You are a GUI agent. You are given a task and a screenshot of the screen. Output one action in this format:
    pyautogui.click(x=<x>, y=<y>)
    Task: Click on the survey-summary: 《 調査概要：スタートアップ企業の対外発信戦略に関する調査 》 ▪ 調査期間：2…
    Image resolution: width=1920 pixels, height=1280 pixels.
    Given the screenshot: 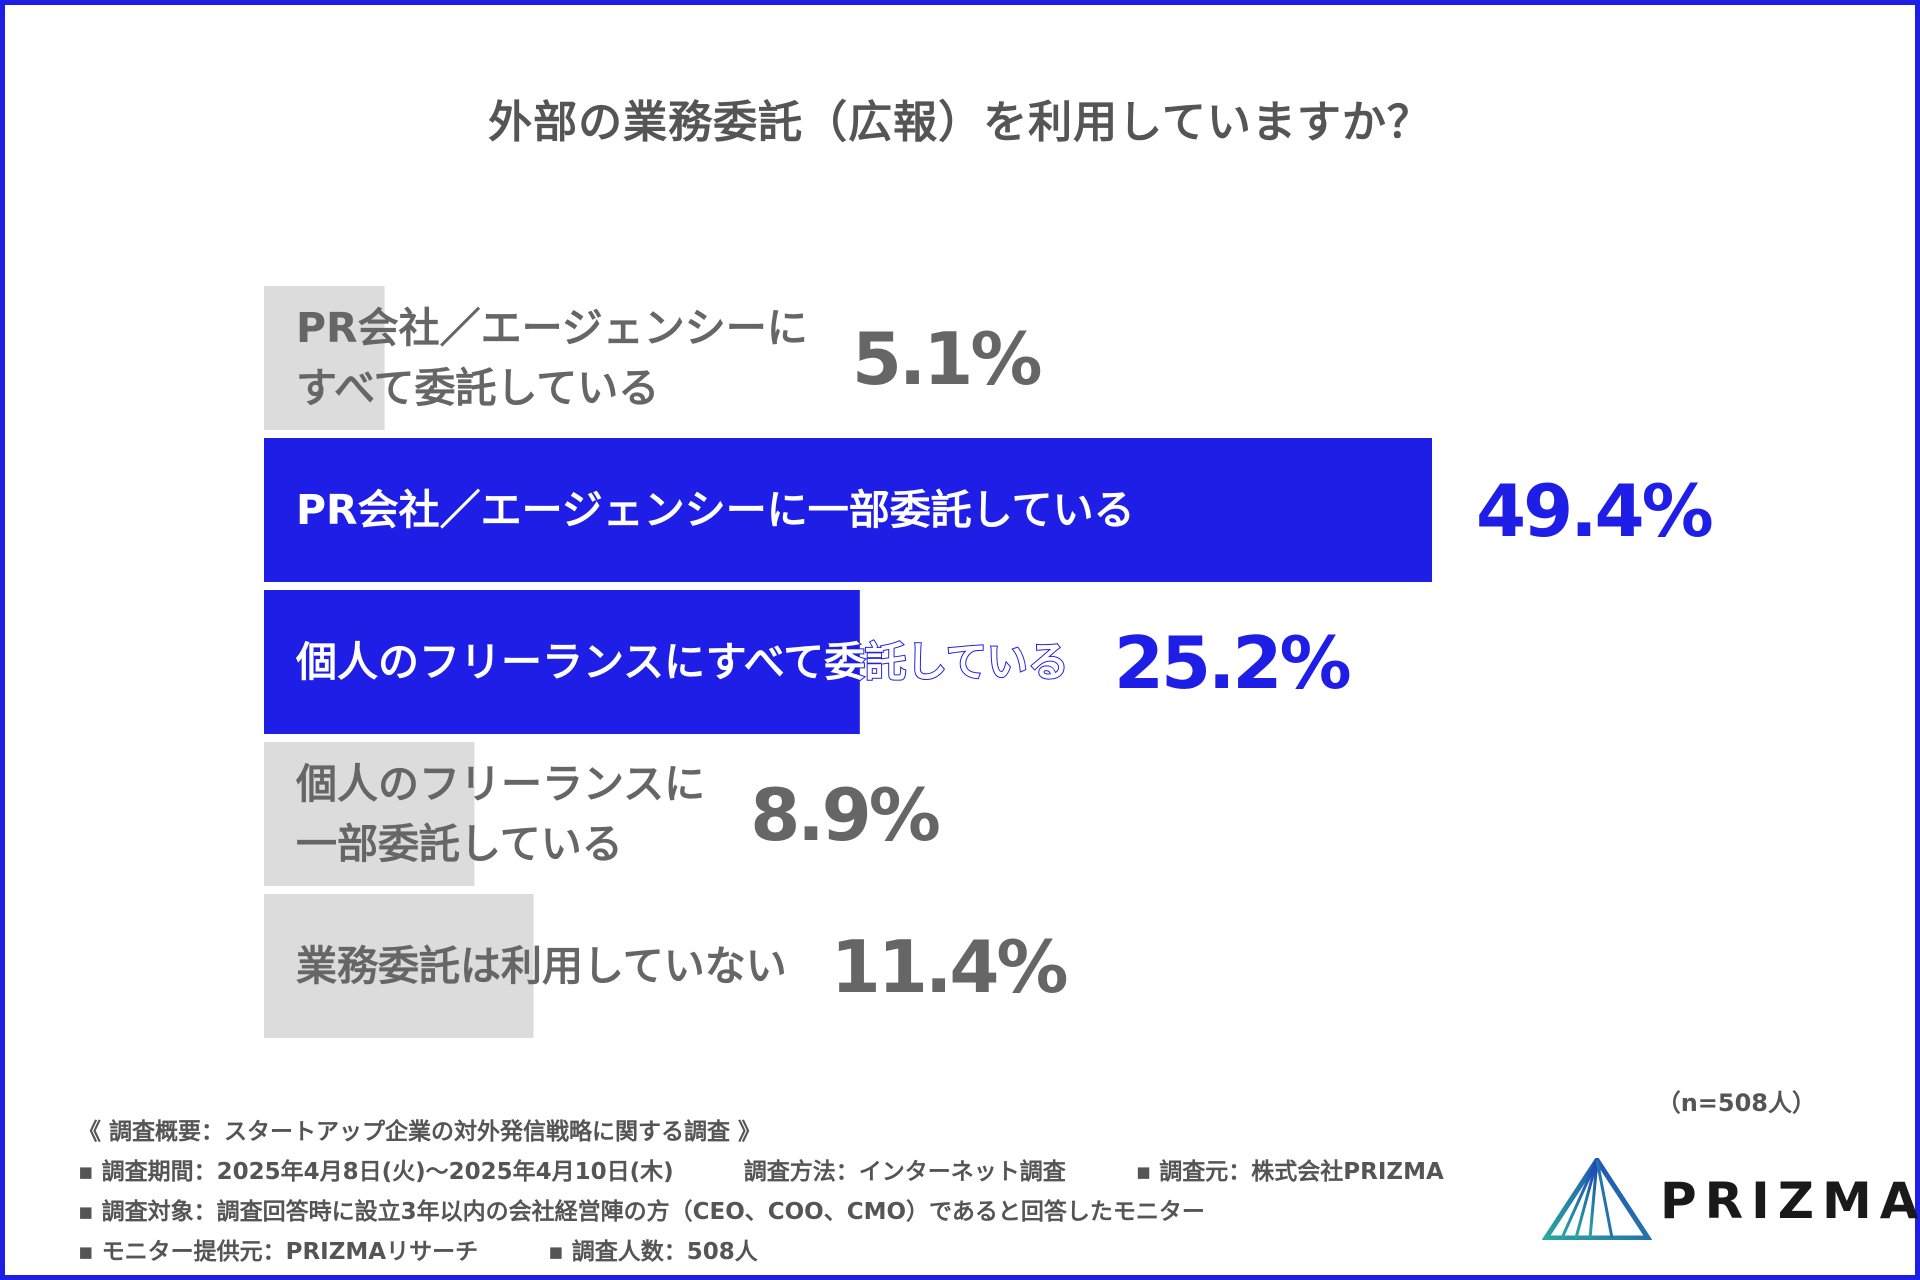 What is the action you would take?
    pyautogui.click(x=778, y=1192)
    